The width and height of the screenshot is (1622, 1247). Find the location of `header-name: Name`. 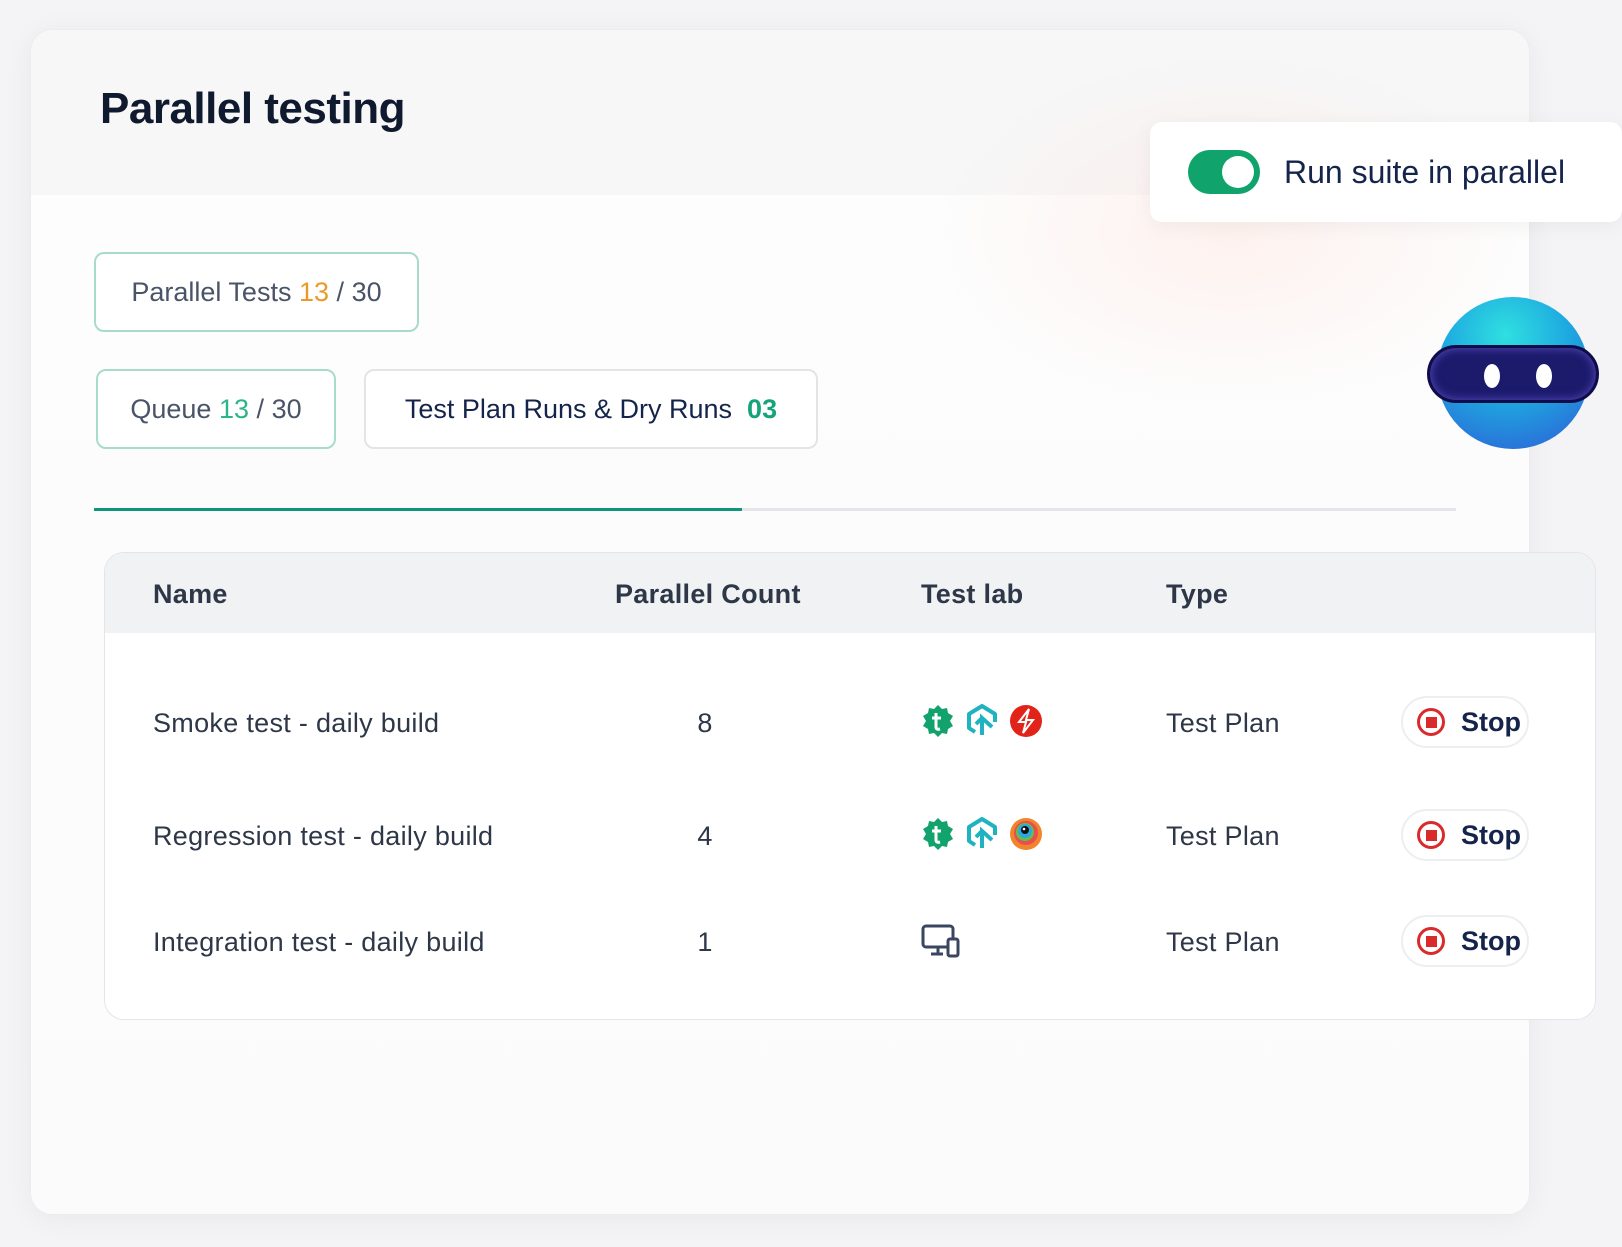

header-name: Name is located at coordinates (190, 594).